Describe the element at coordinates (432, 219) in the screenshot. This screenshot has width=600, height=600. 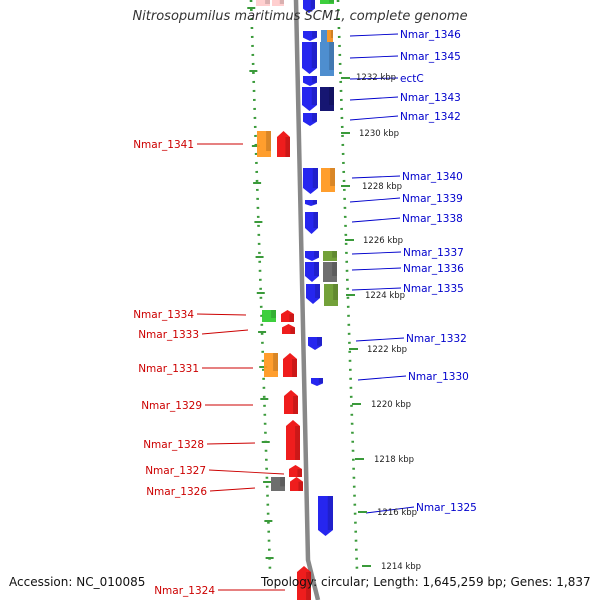
I see `gene-label-nmar_1338: Nmar_1338` at that location.